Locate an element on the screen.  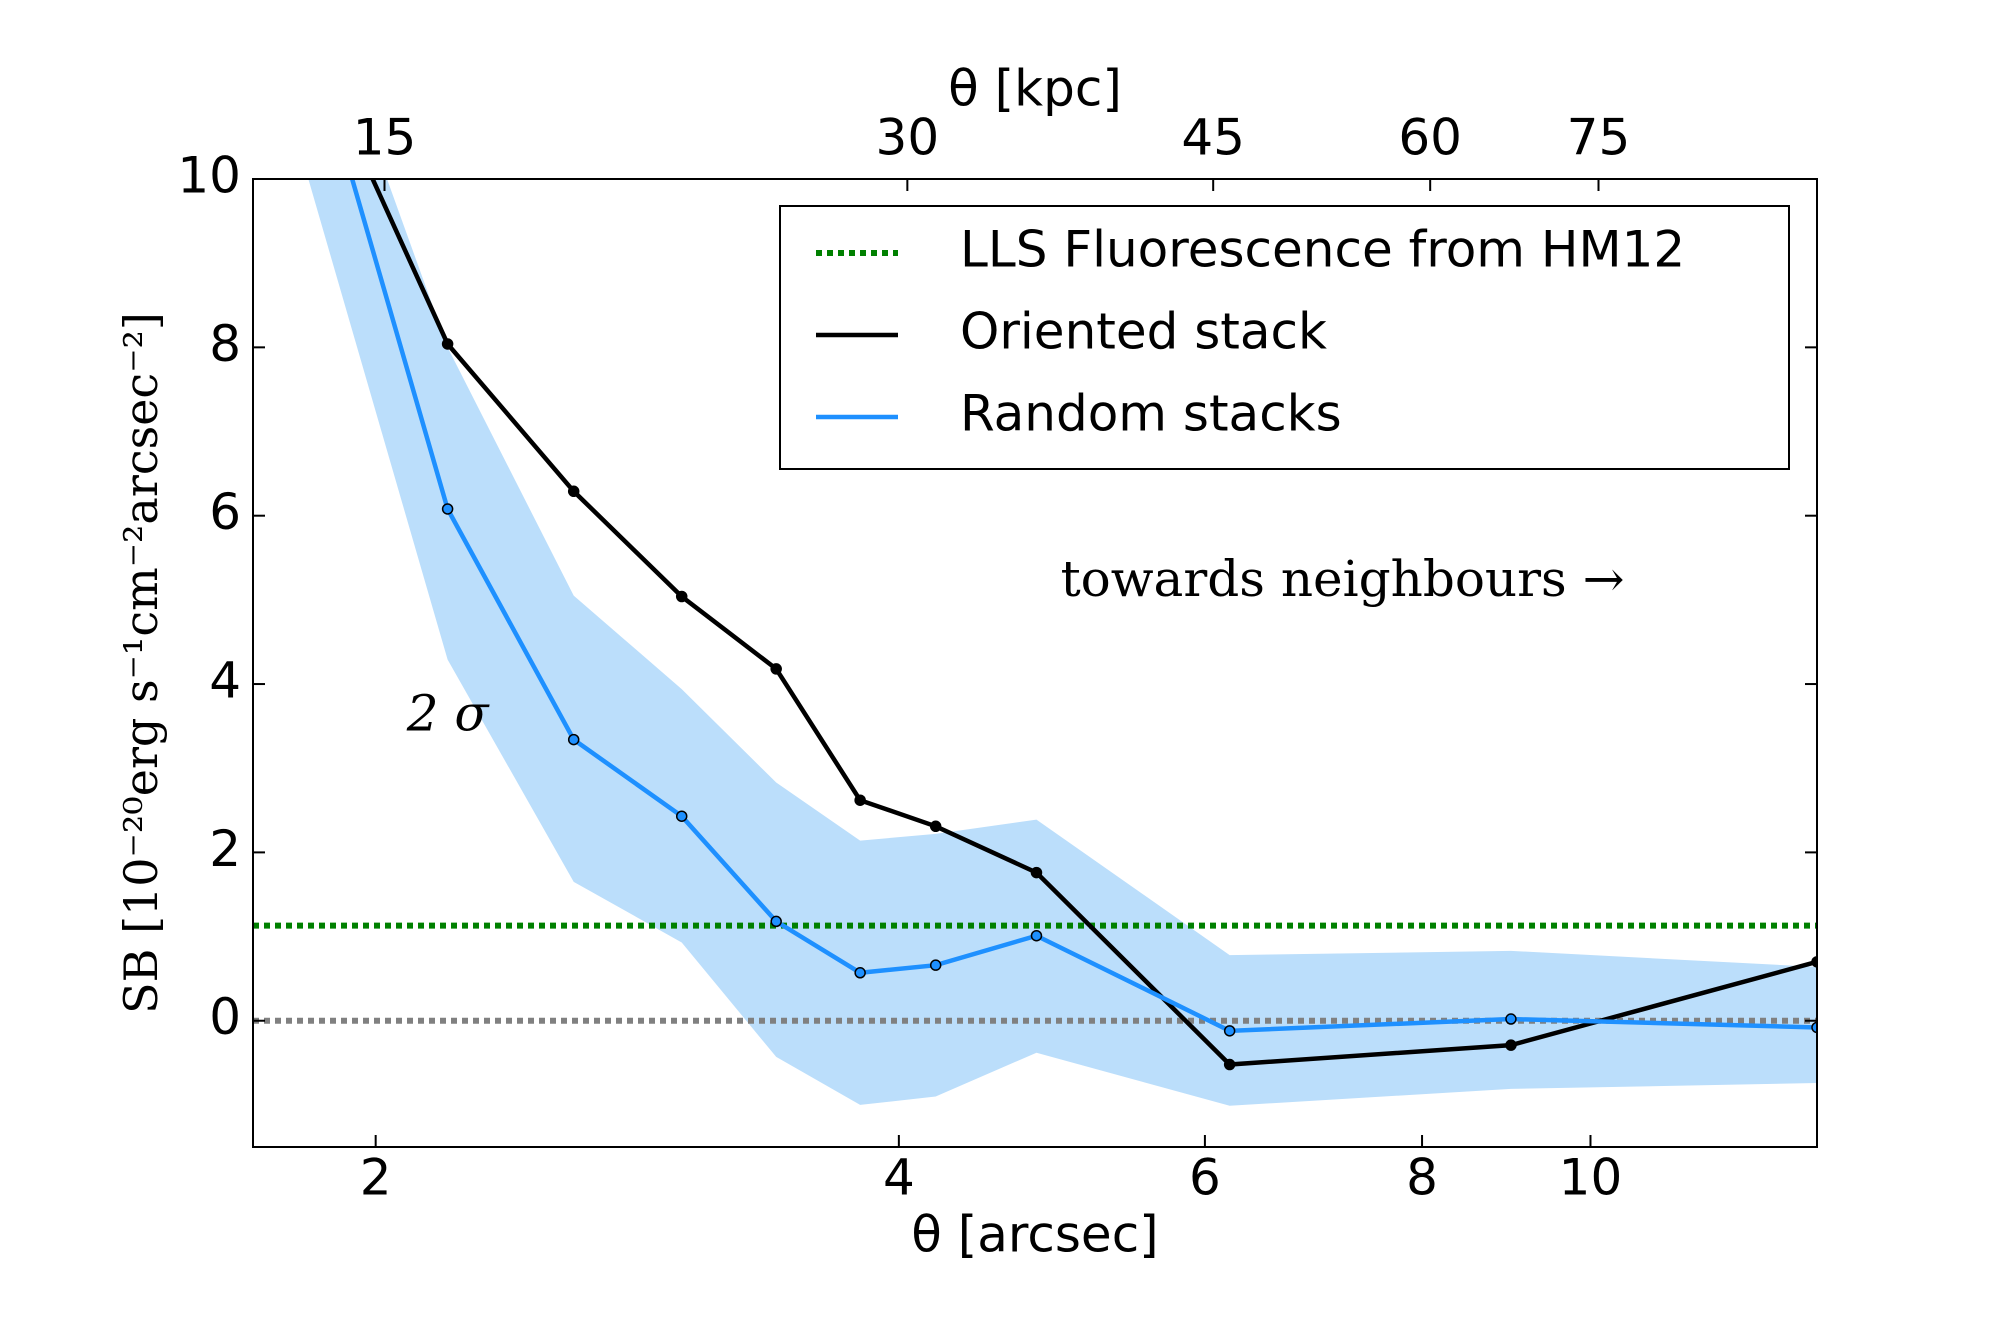
y-tick-label: 8 is located at coordinates (225, 344).